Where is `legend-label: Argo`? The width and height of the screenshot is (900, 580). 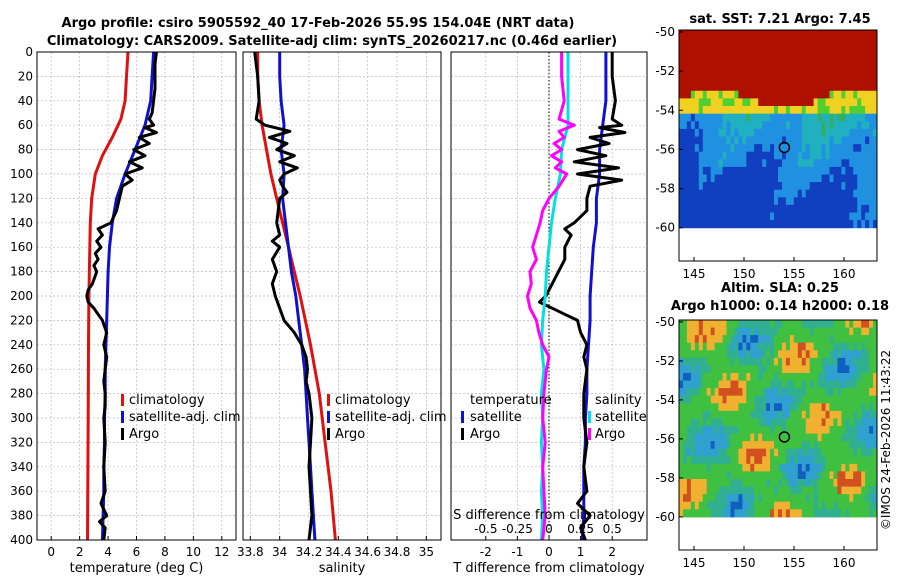
legend-label: Argo is located at coordinates (610, 434).